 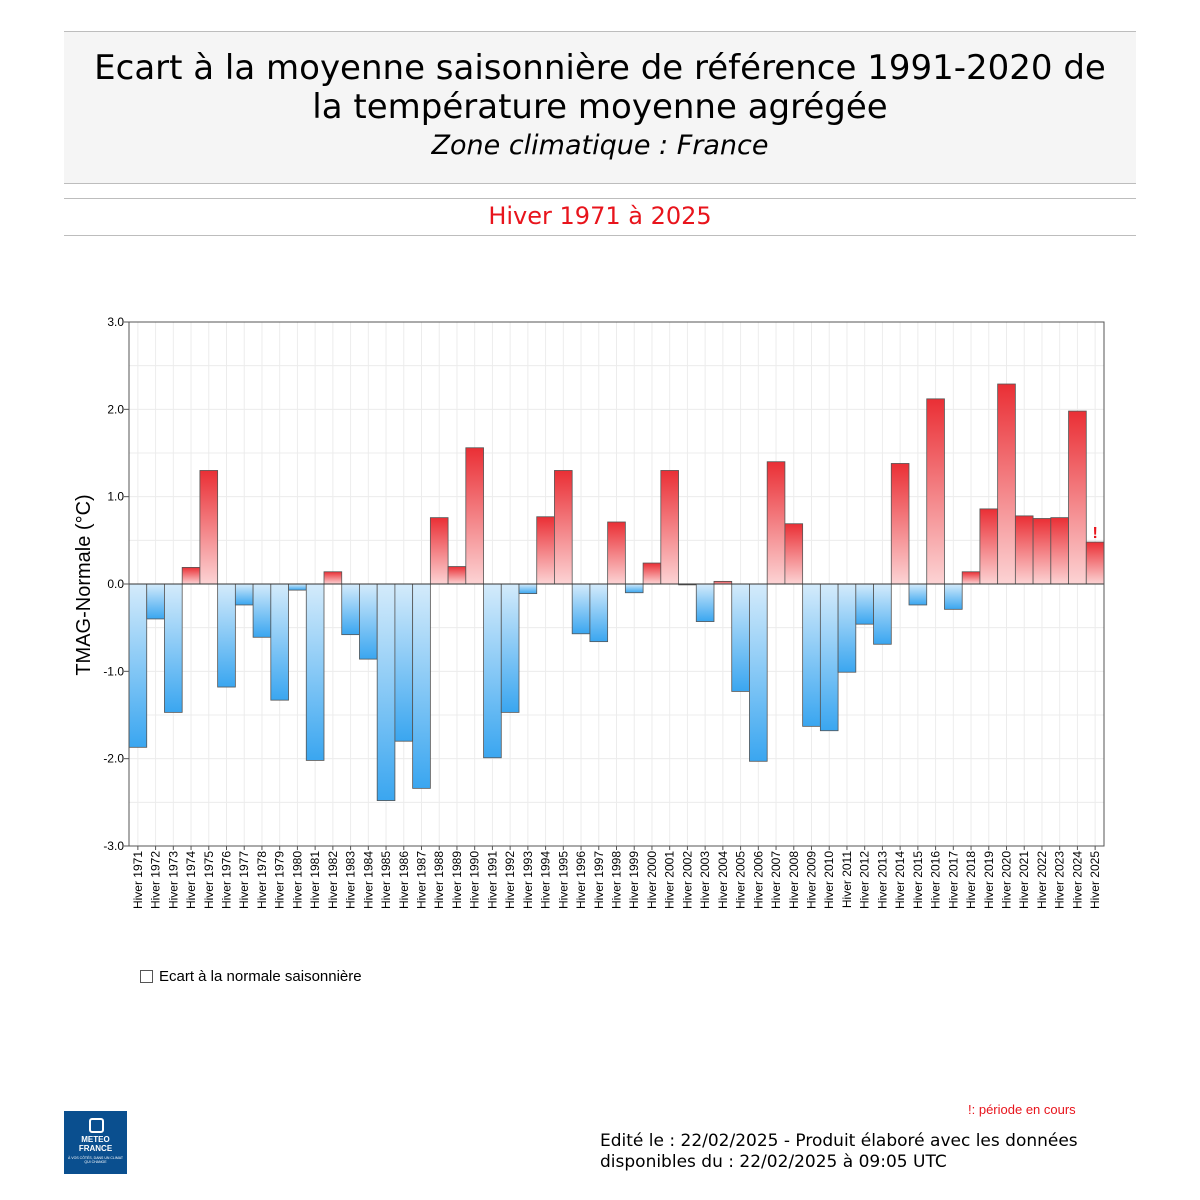 What do you see at coordinates (1022, 1109) in the screenshot?
I see `current-period-note: !: période en cours` at bounding box center [1022, 1109].